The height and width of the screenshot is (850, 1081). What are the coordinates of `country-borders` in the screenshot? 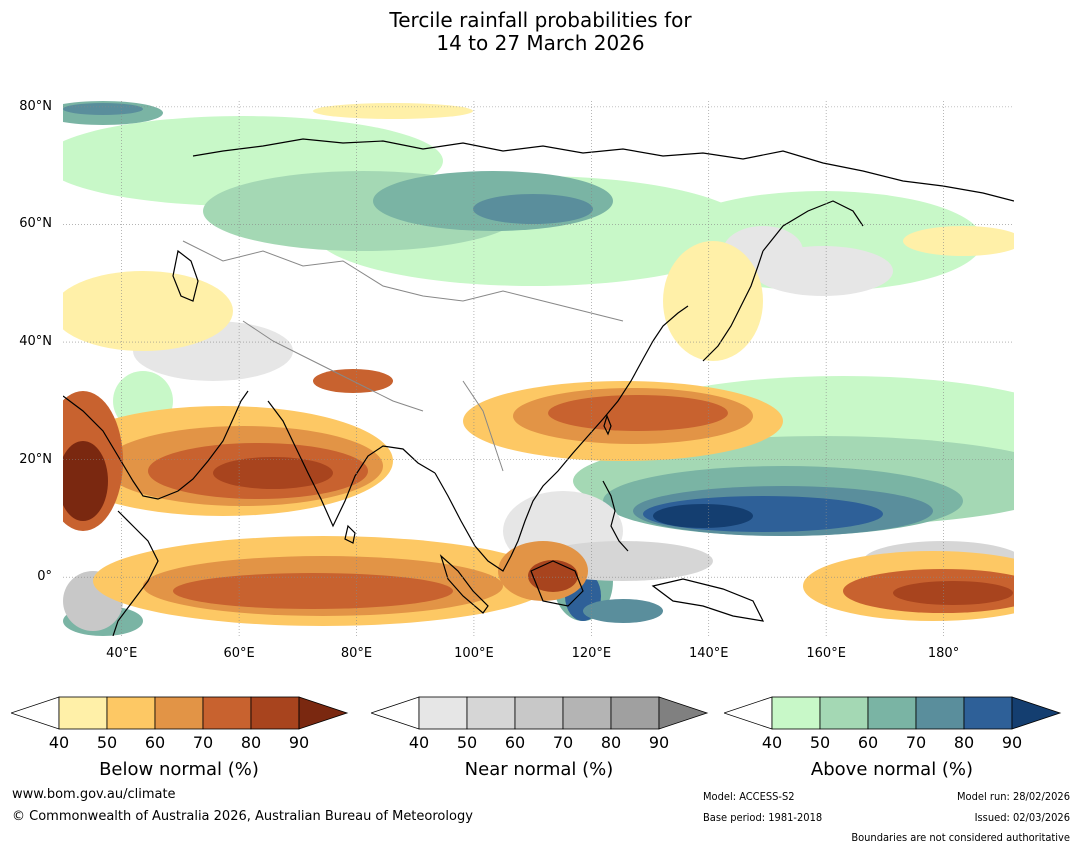 It's located at (403, 356).